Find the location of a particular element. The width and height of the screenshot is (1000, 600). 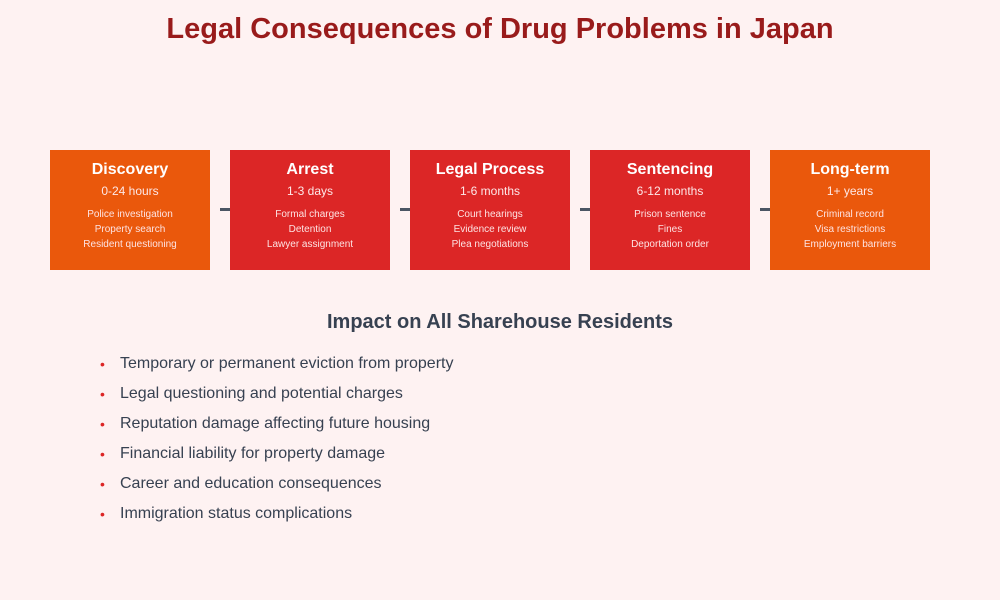

stage-item: Resident questioning is located at coordinates (130, 244).